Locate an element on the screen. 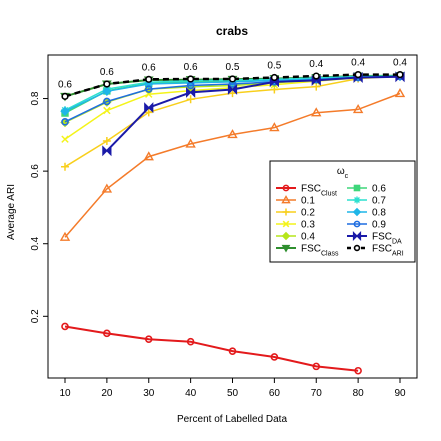  legend-entry-0-3: 0.3 is located at coordinates (295, 225).